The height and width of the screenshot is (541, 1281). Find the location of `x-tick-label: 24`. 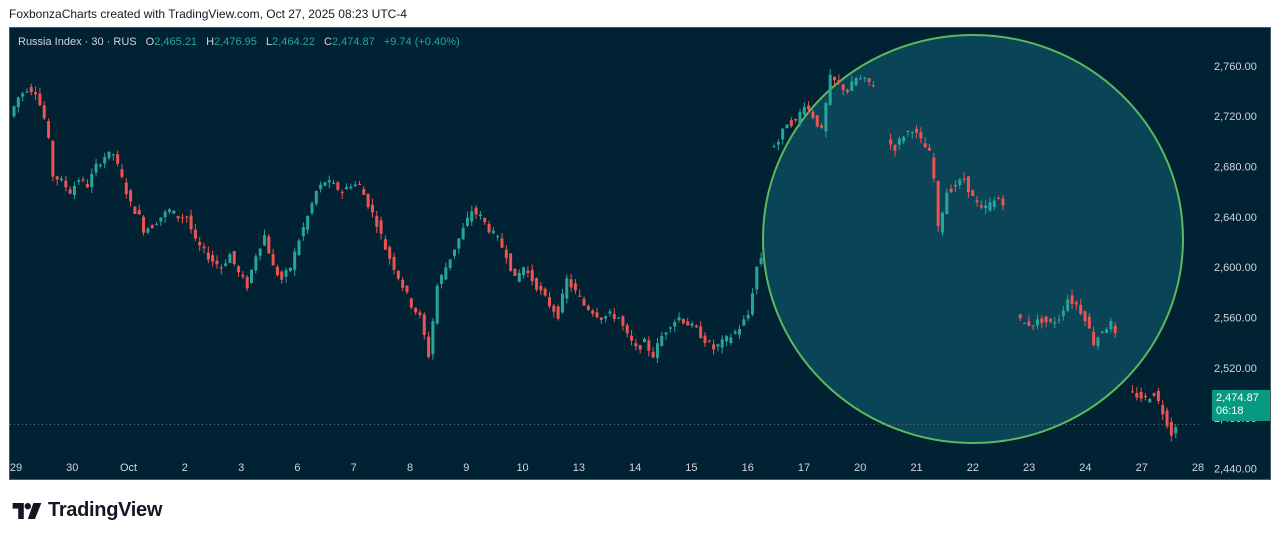

x-tick-label: 24 is located at coordinates (1085, 468).